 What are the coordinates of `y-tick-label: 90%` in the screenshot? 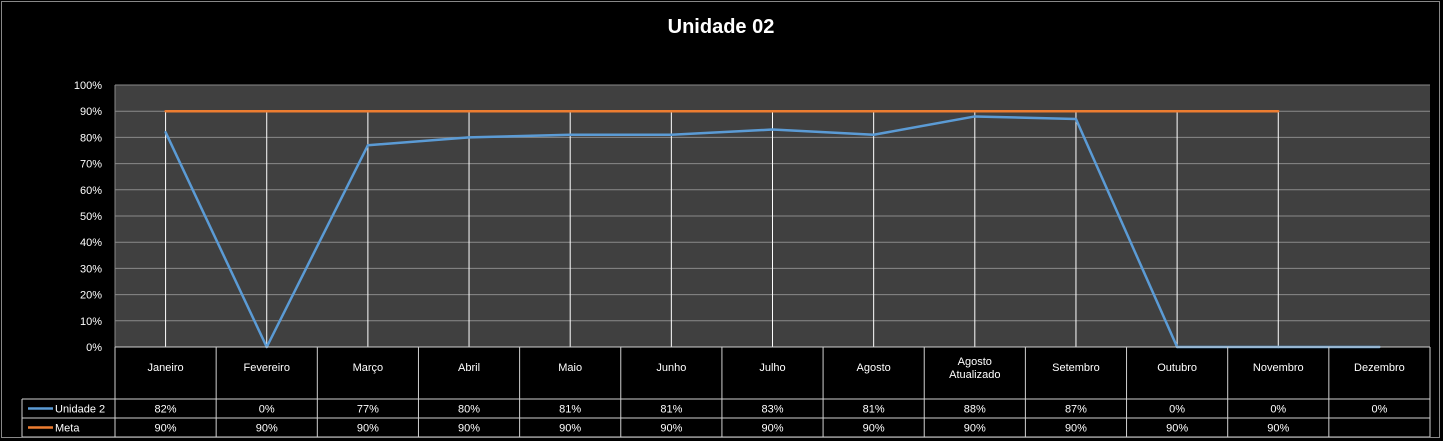 It's located at (91, 112).